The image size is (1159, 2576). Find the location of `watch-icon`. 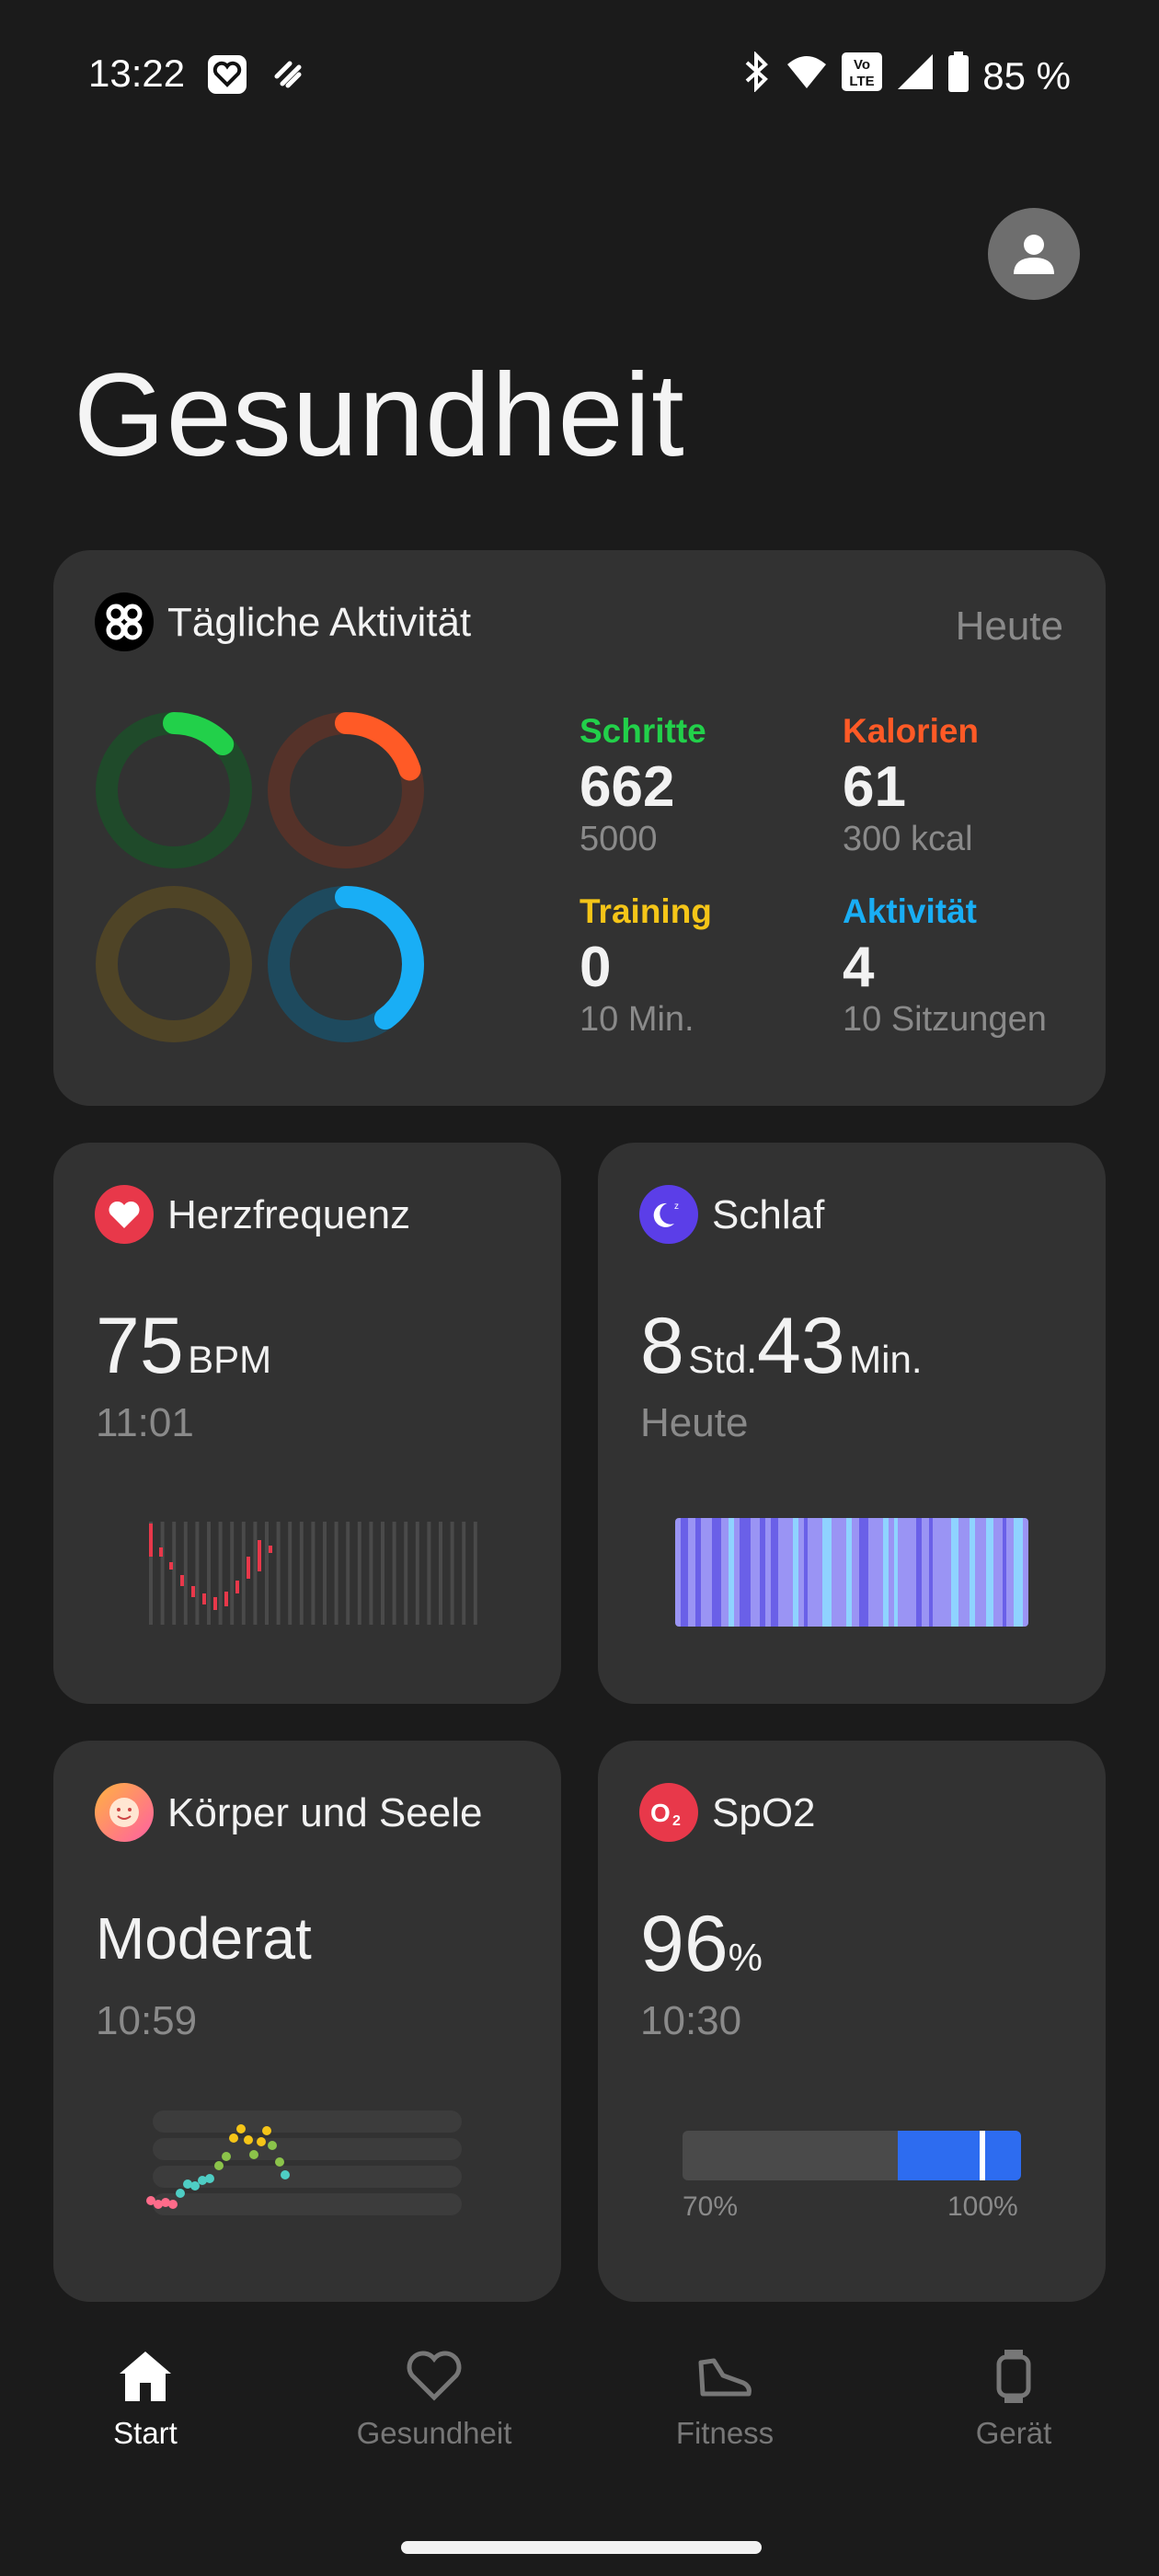

watch-icon is located at coordinates (1013, 2376).